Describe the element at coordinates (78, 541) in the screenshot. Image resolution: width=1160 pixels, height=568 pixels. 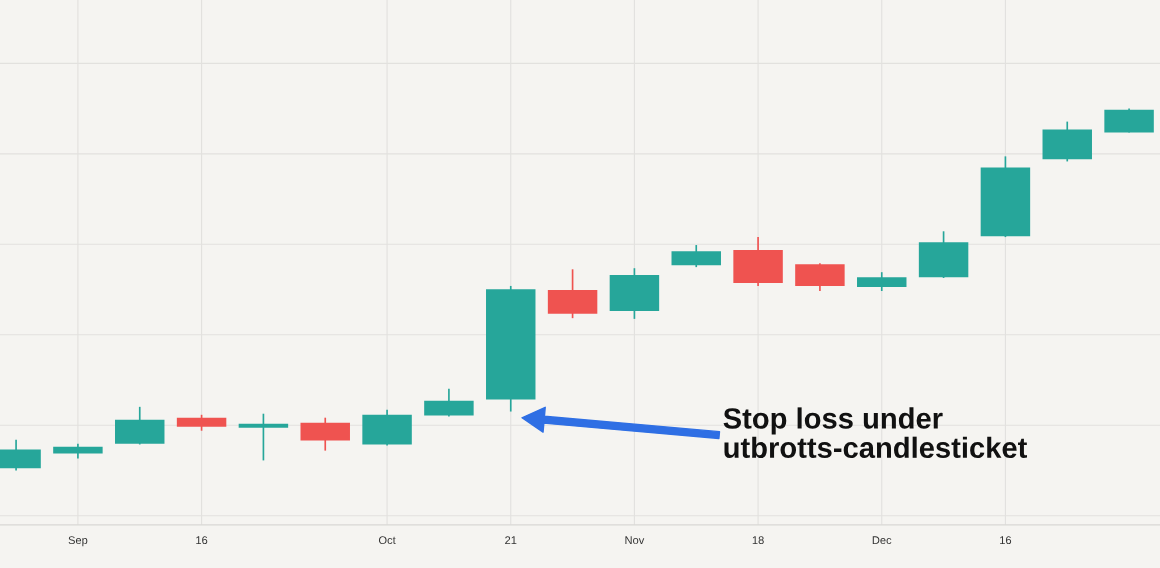
I see `x-tick-label: Sep` at that location.